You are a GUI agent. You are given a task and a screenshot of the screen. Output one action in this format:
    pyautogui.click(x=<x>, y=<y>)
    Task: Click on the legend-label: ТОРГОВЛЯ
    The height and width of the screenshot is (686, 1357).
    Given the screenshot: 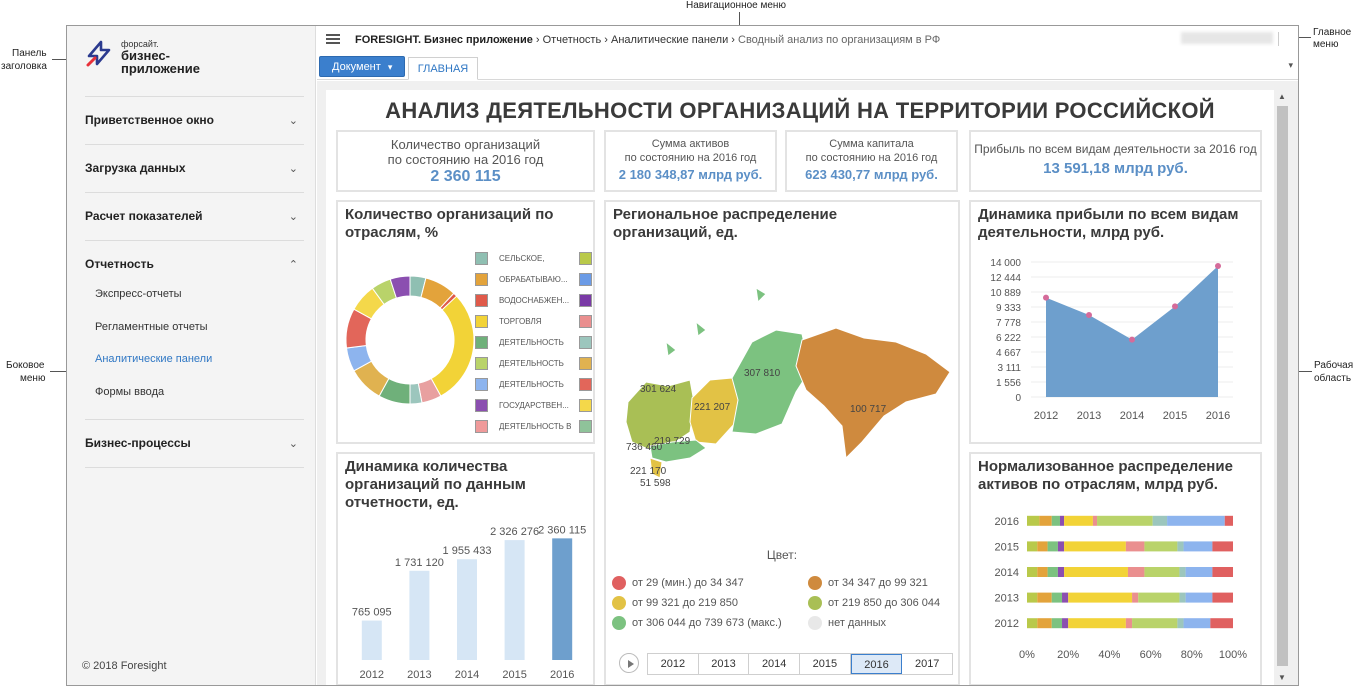 What is the action you would take?
    pyautogui.click(x=520, y=321)
    